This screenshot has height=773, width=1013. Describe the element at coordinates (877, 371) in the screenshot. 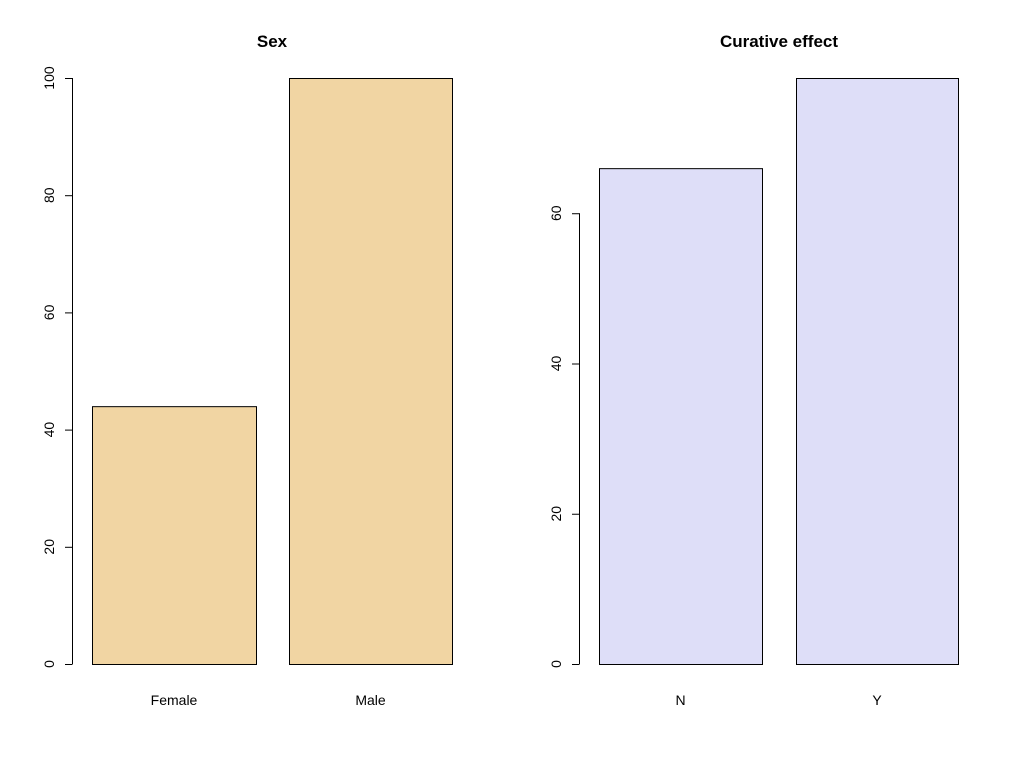

I see `bar-y` at that location.